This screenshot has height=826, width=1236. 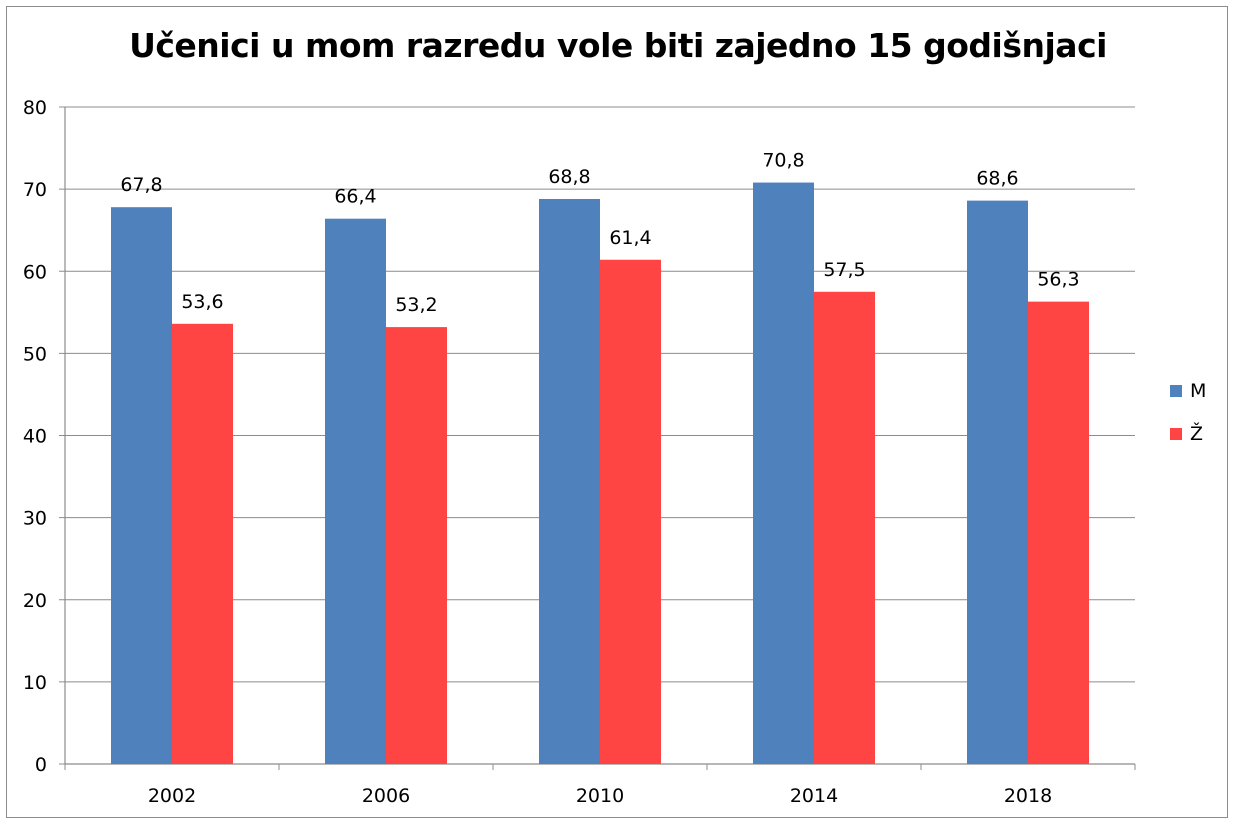 What do you see at coordinates (141, 185) in the screenshot?
I see `data-label: 67,8` at bounding box center [141, 185].